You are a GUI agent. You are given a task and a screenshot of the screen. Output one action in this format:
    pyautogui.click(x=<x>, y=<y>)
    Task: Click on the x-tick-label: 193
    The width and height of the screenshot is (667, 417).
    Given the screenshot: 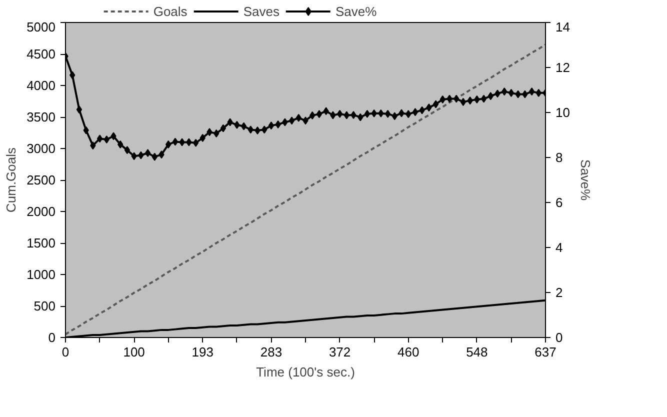 What is the action you would take?
    pyautogui.click(x=203, y=352)
    